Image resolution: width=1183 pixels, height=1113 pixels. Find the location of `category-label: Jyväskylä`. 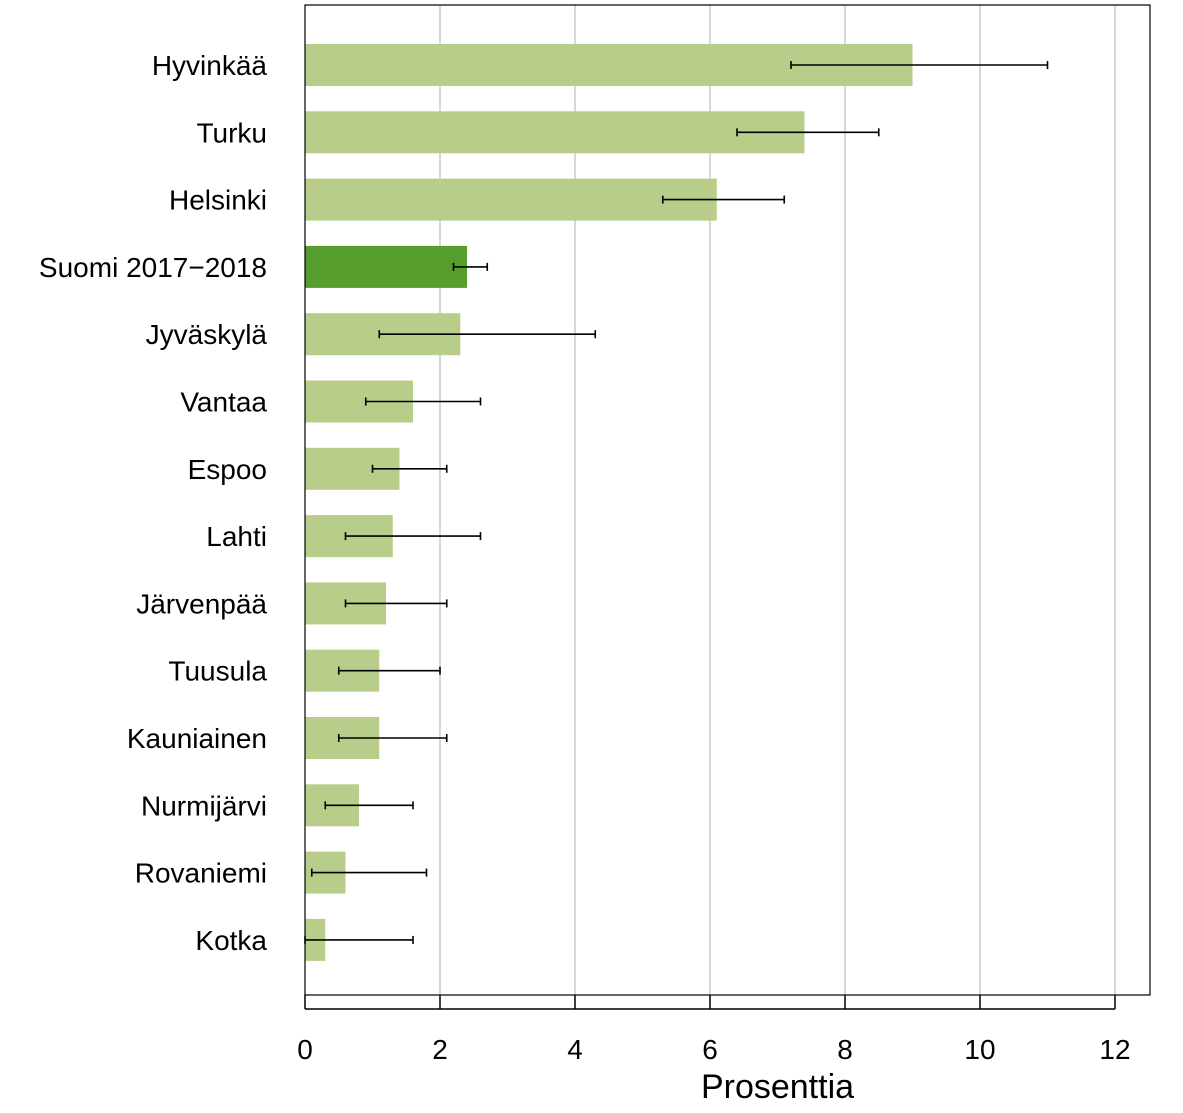

category-label: Jyväskylä is located at coordinates (207, 334).